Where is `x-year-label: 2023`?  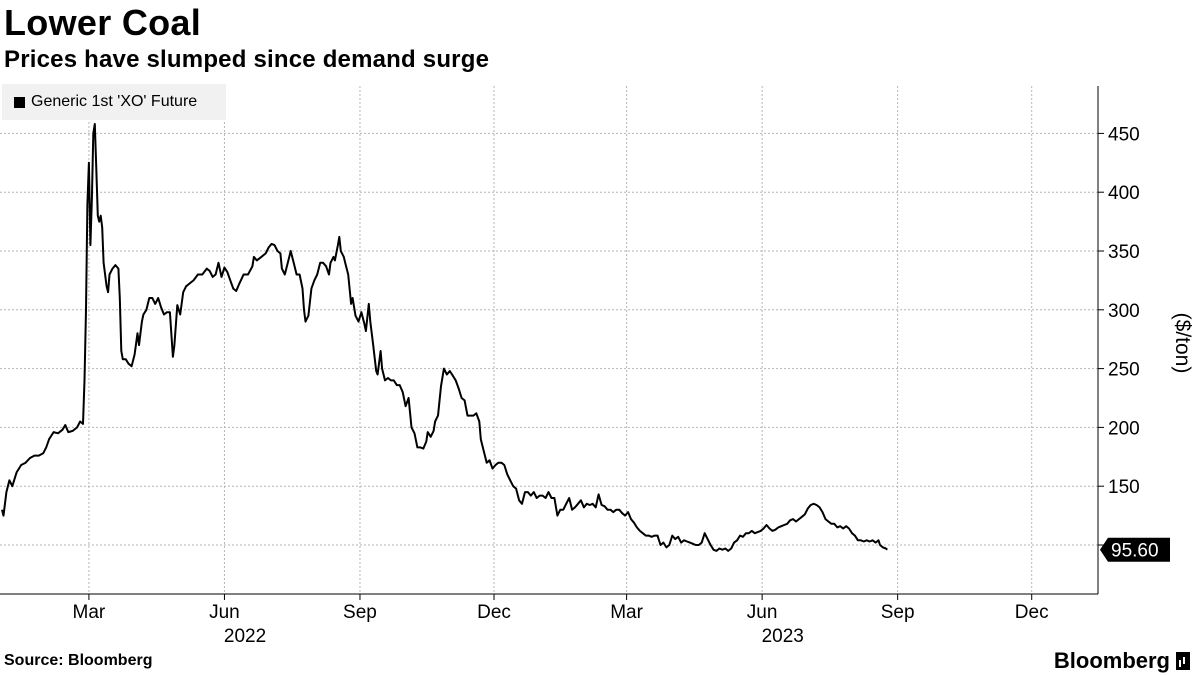 x-year-label: 2023 is located at coordinates (783, 636).